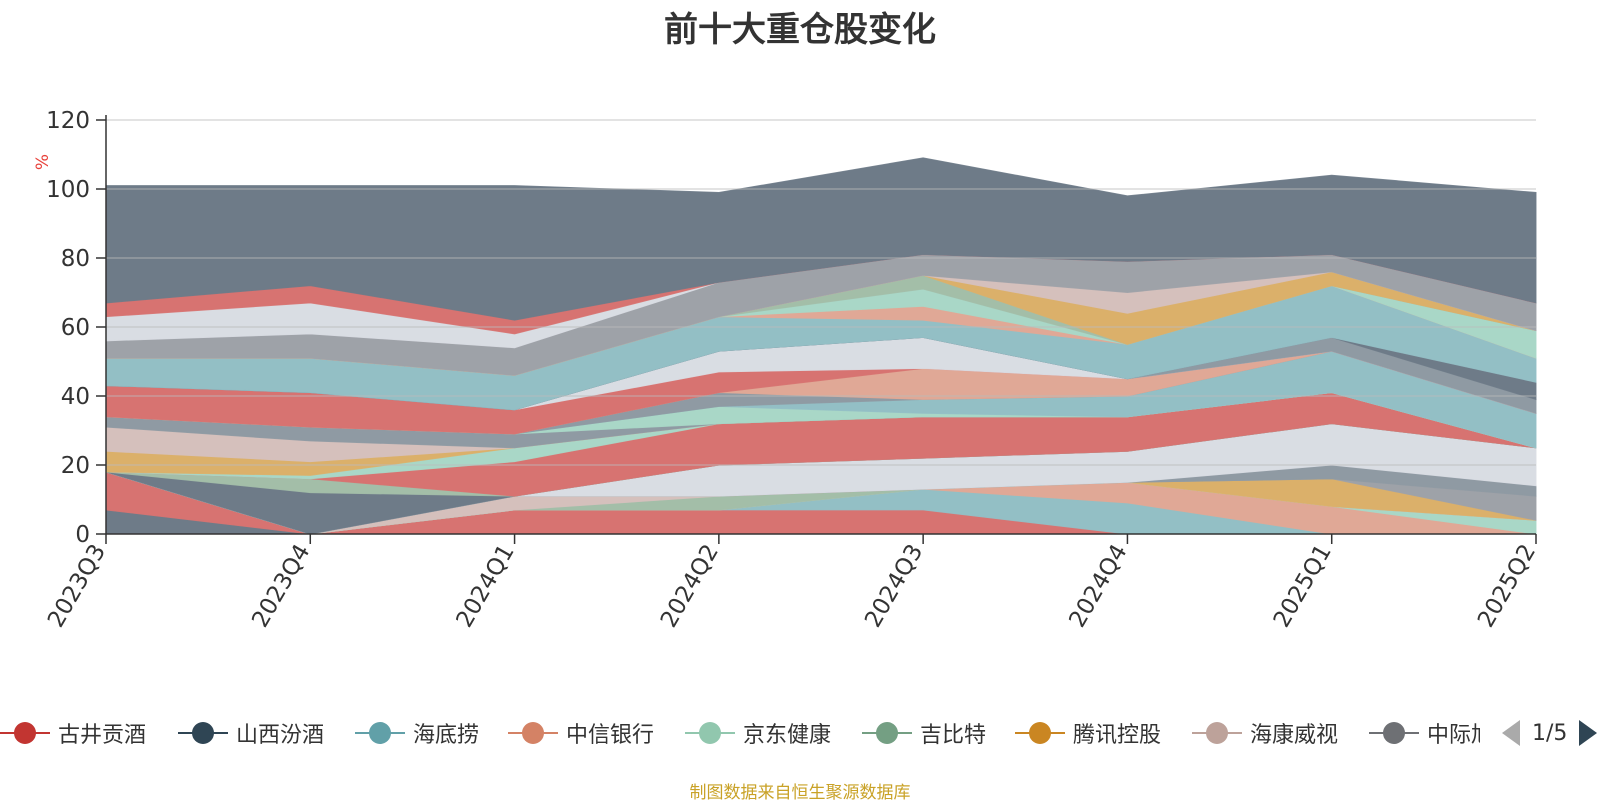 Image resolution: width=1600 pixels, height=803 pixels. Describe the element at coordinates (1511, 733) in the screenshot. I see `prev-page-icon` at that location.